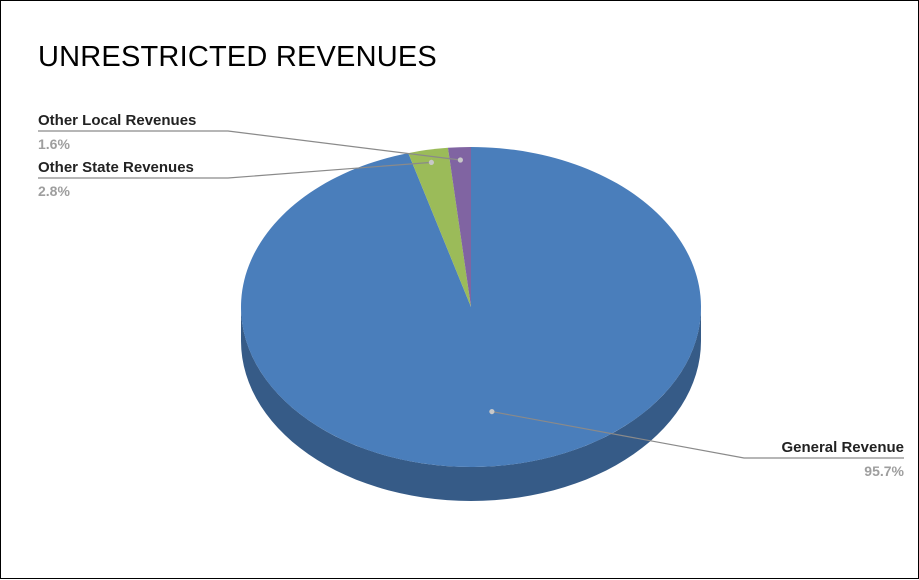 This screenshot has width=919, height=580. Describe the element at coordinates (492, 411) in the screenshot. I see `leader-dot-general-revenue` at that location.